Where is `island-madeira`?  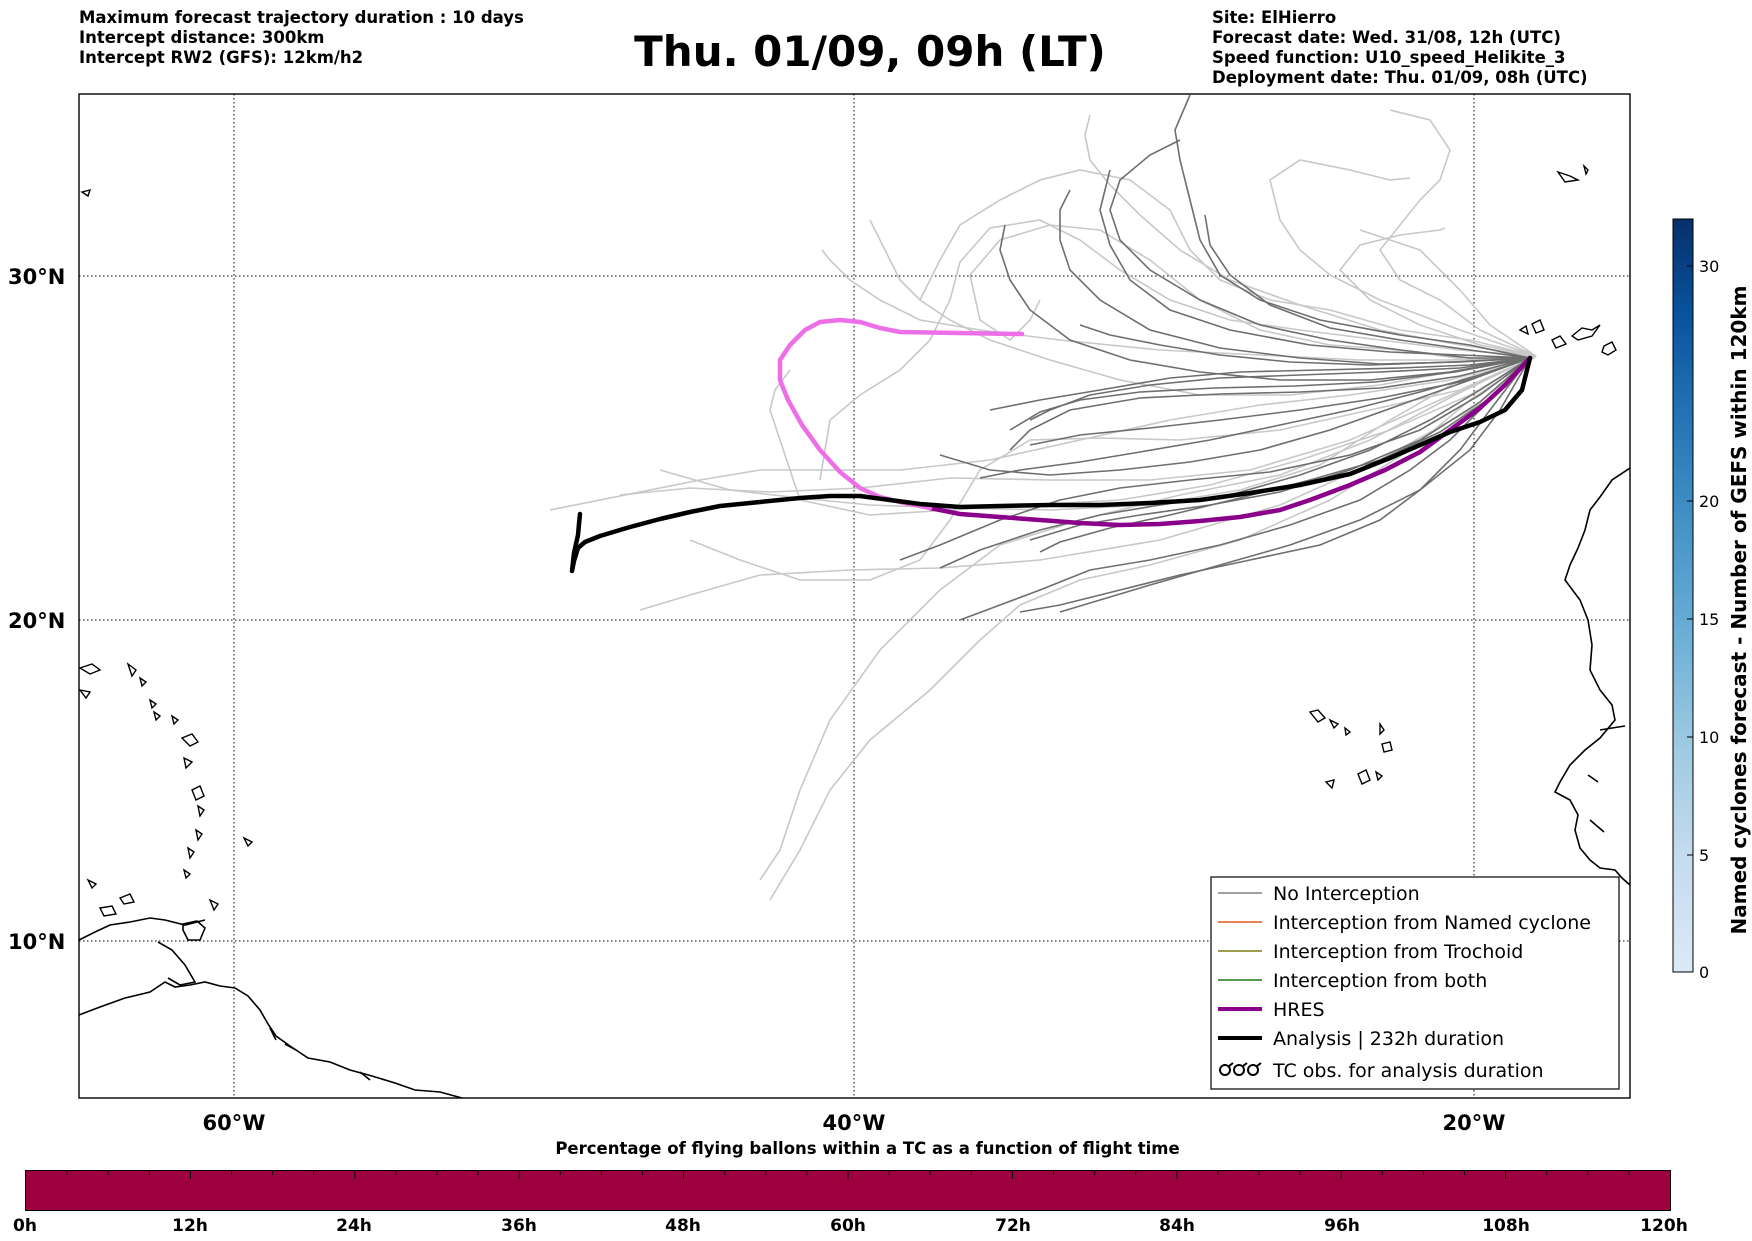
island-madeira is located at coordinates (1568, 176).